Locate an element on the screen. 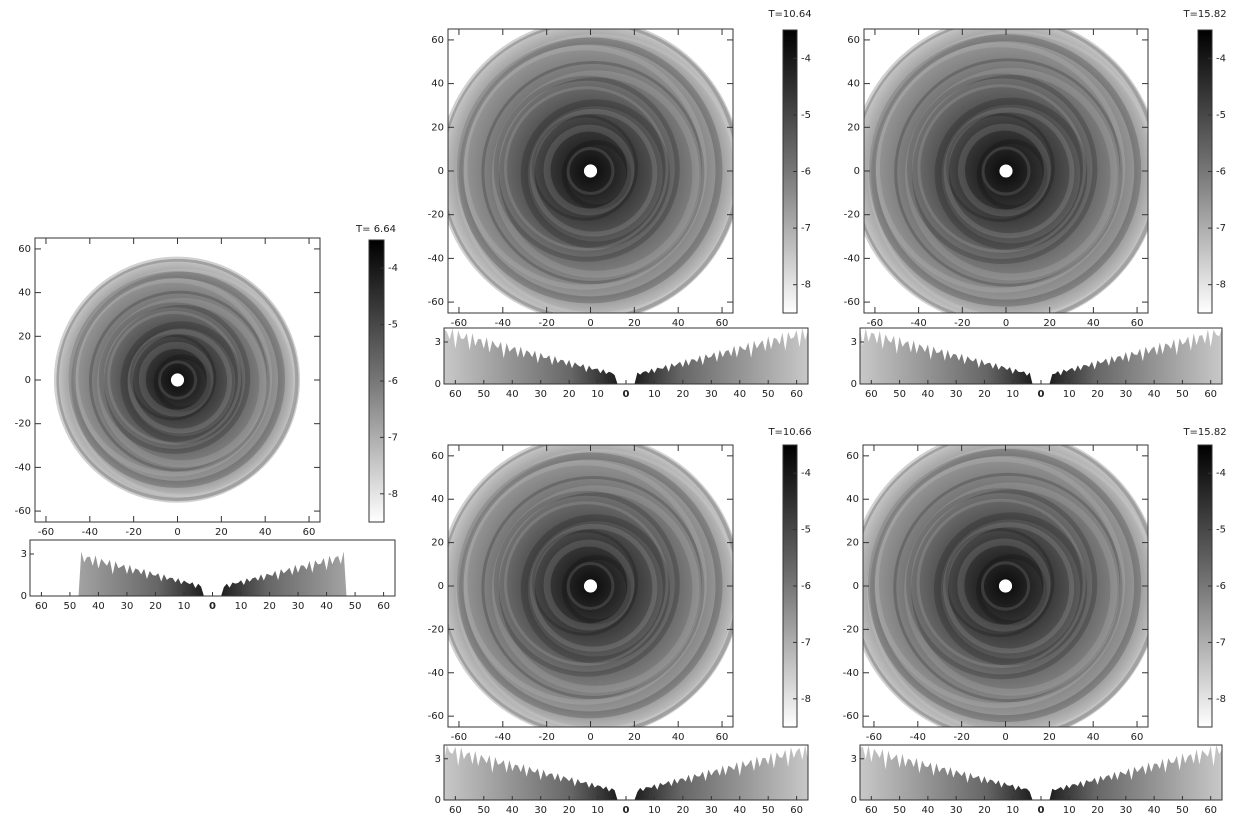 Image resolution: width=1236 pixels, height=819 pixels. x-tick-label: 0 is located at coordinates (177, 532).